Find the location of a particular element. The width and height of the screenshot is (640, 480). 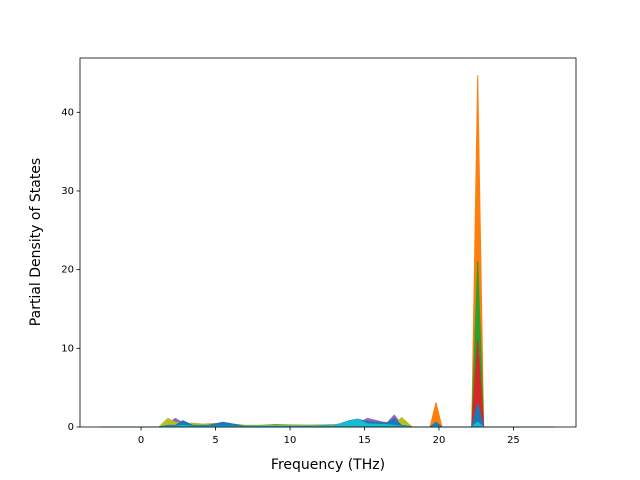

y-axis-label: Partial Density of States is located at coordinates (36, 242).